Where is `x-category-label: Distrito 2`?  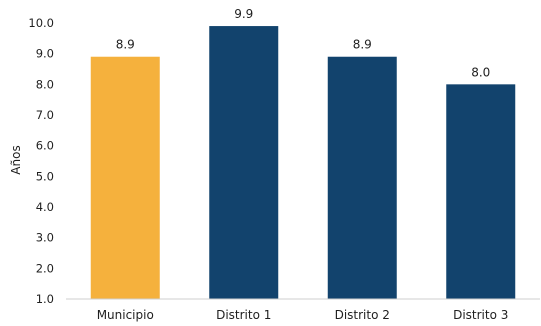
x-category-label: Distrito 2 is located at coordinates (362, 315).